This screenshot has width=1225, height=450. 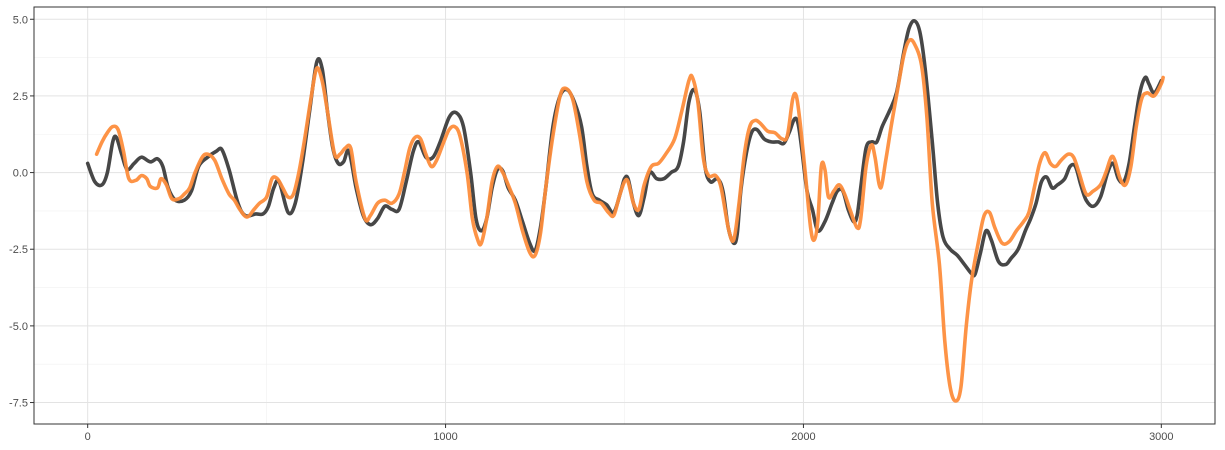 What do you see at coordinates (20, 174) in the screenshot?
I see `y-tick-label: 0.0` at bounding box center [20, 174].